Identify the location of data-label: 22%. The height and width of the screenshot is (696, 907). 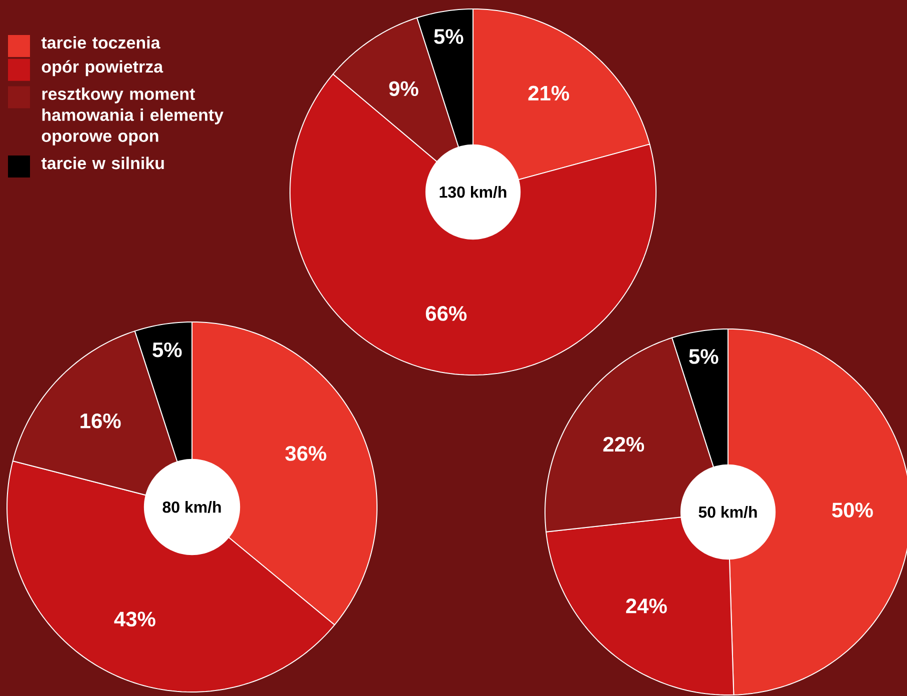
(623, 444).